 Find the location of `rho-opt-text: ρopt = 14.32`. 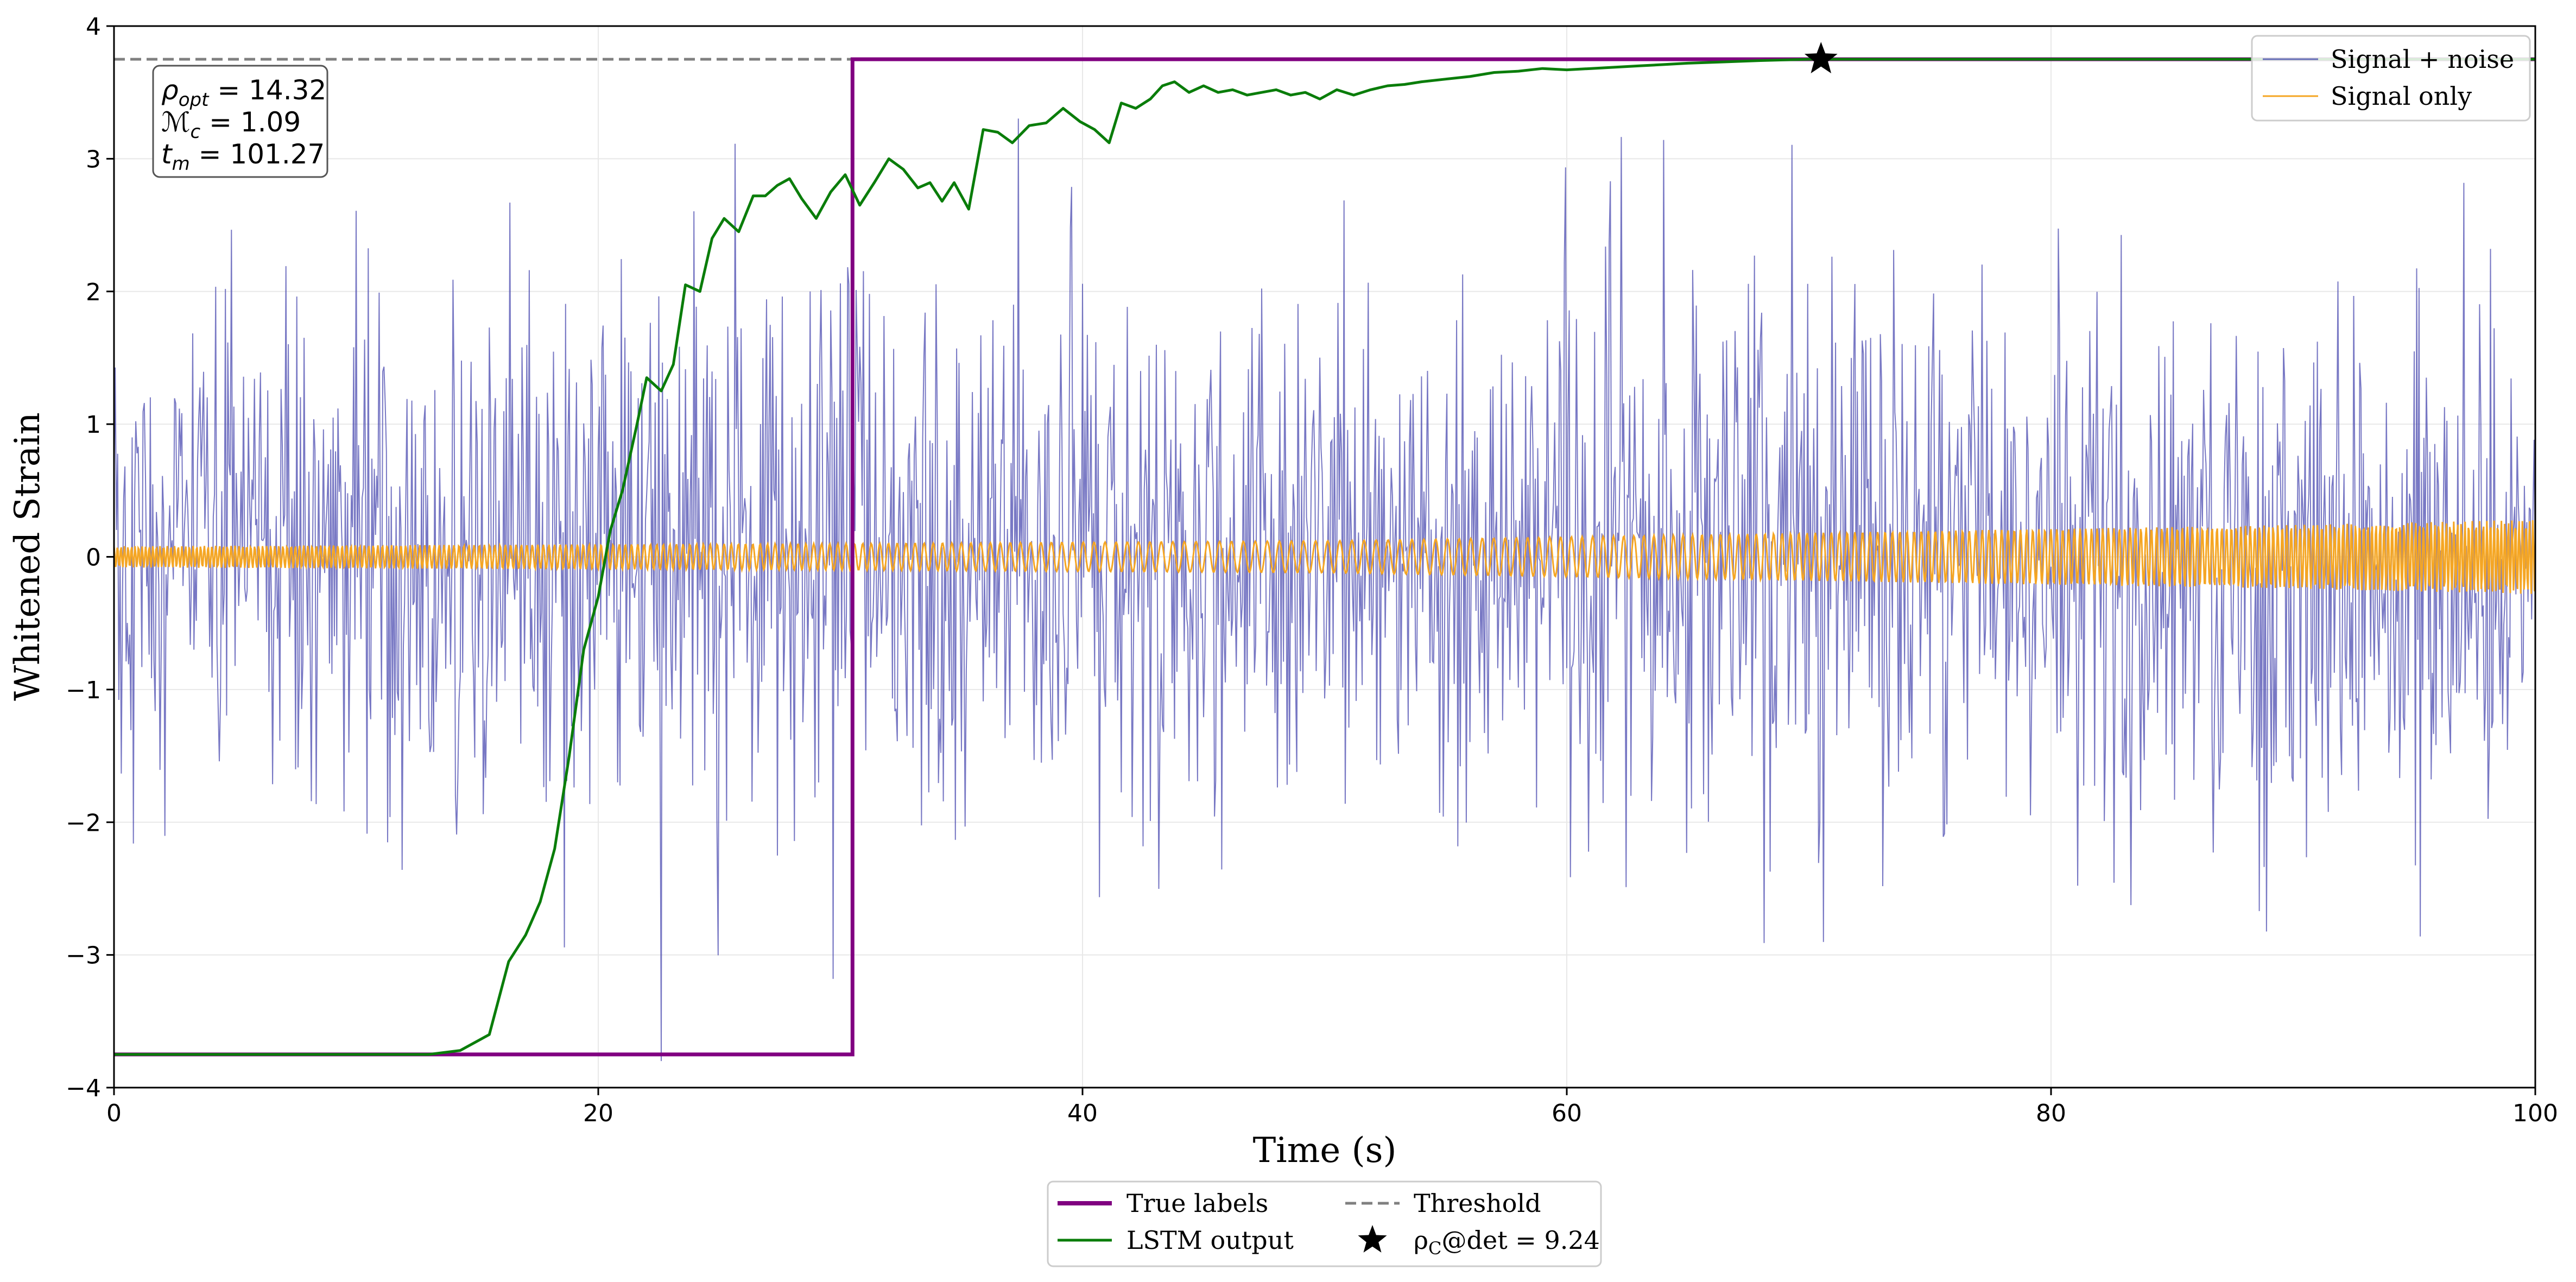

rho-opt-text: ρopt = 14.32 is located at coordinates (243, 92).